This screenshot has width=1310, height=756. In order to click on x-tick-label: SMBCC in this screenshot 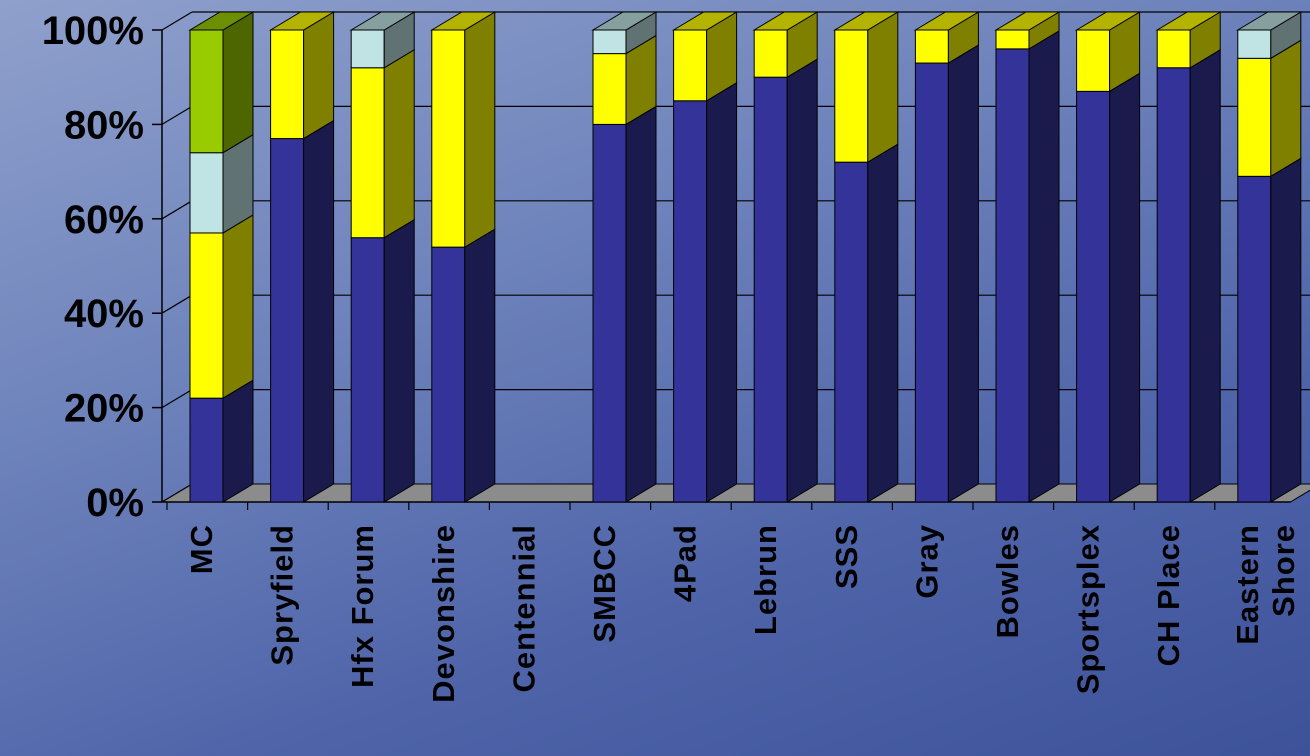, I will do `click(604, 583)`.